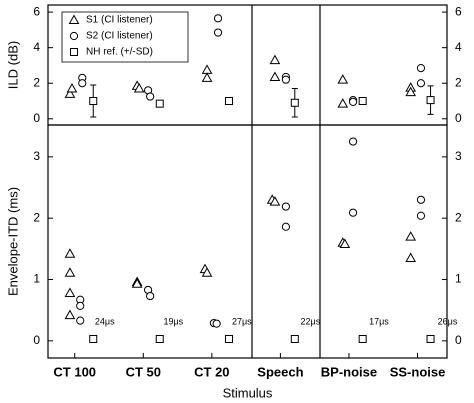 The width and height of the screenshot is (474, 403). What do you see at coordinates (458, 11) in the screenshot?
I see `y2-tick-label: 6` at bounding box center [458, 11].